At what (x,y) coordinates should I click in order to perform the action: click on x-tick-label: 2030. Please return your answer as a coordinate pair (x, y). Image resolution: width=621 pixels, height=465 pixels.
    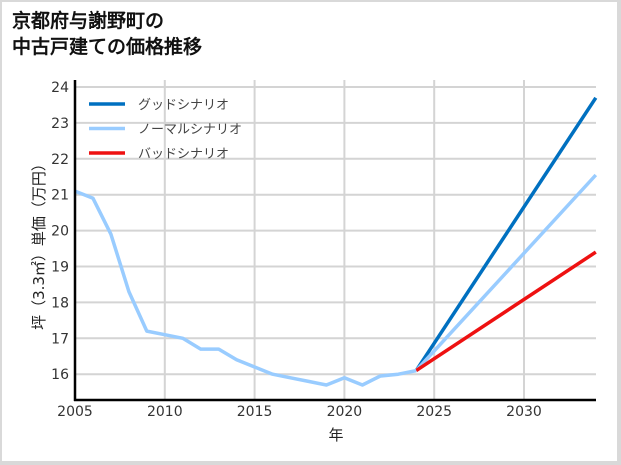
    Looking at the image, I should click on (524, 412).